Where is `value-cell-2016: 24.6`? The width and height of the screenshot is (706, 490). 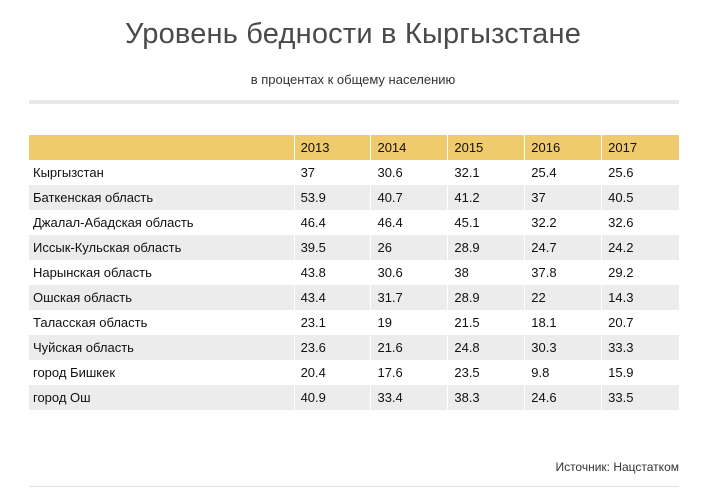
value-cell-2016: 24.6 is located at coordinates (562, 397).